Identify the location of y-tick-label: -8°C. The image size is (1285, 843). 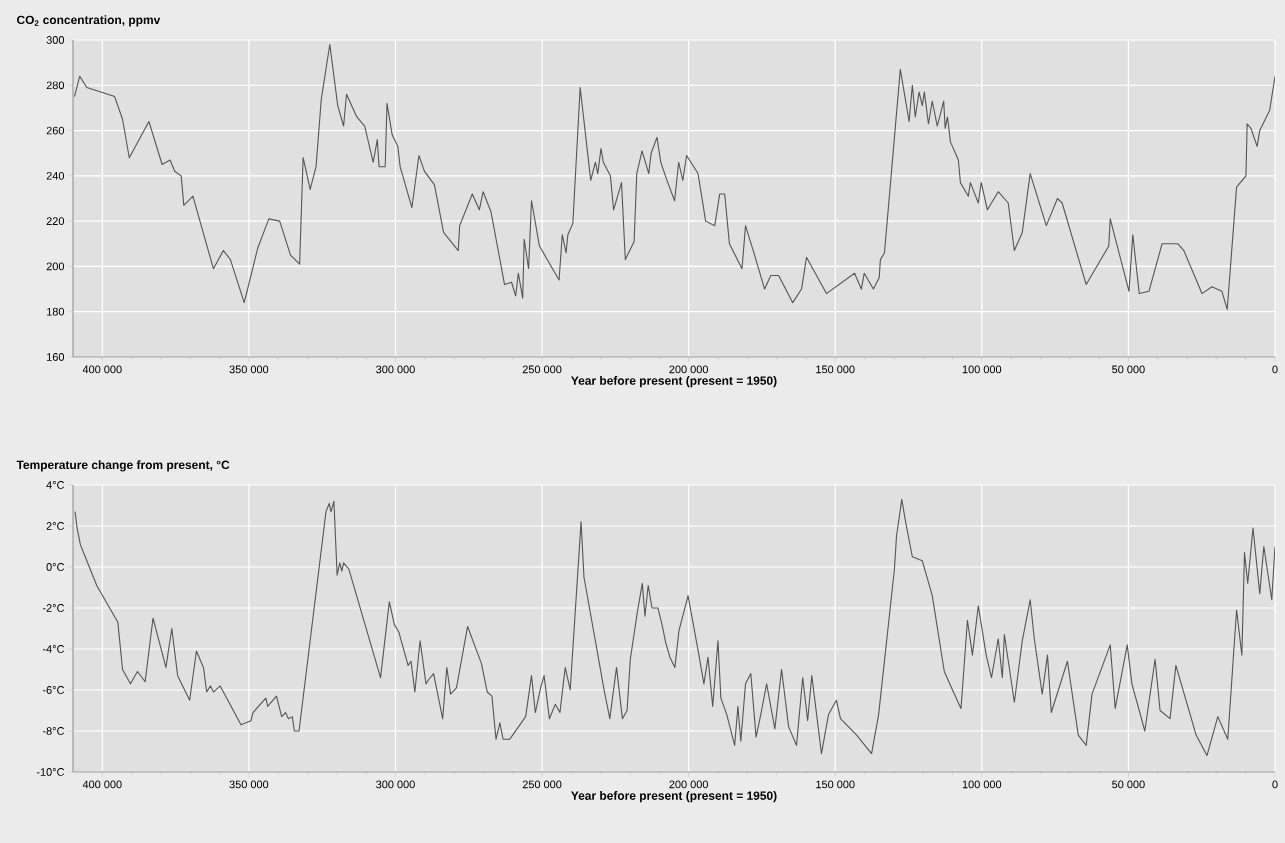
(53, 731).